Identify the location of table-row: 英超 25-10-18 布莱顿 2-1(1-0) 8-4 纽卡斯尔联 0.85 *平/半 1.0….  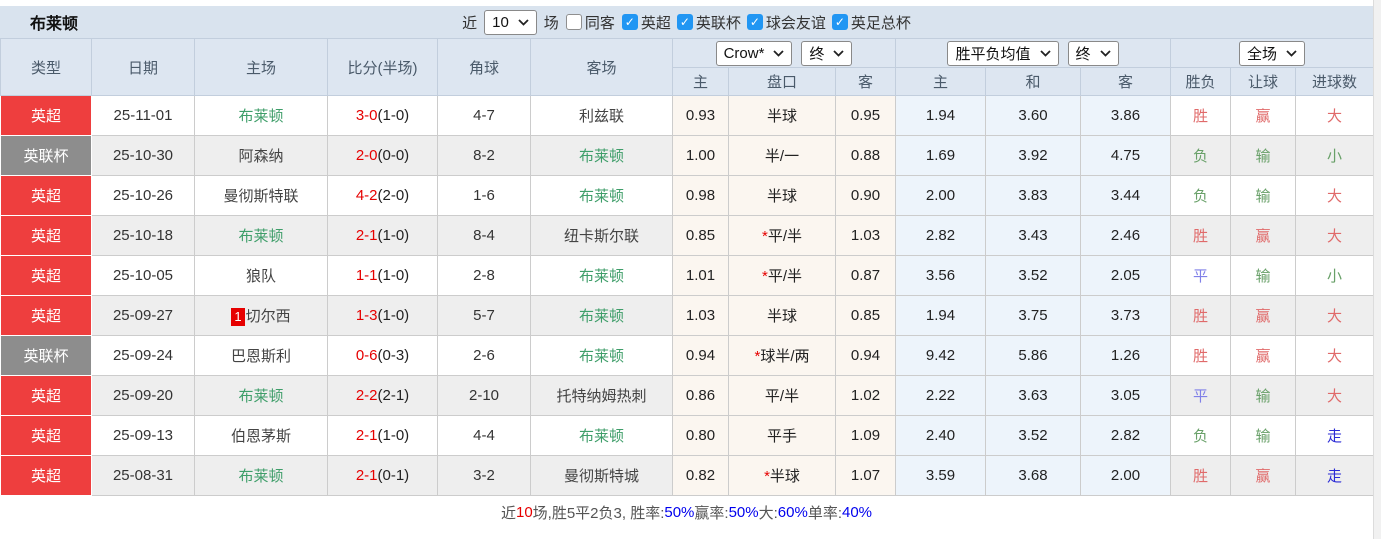
(687, 235).